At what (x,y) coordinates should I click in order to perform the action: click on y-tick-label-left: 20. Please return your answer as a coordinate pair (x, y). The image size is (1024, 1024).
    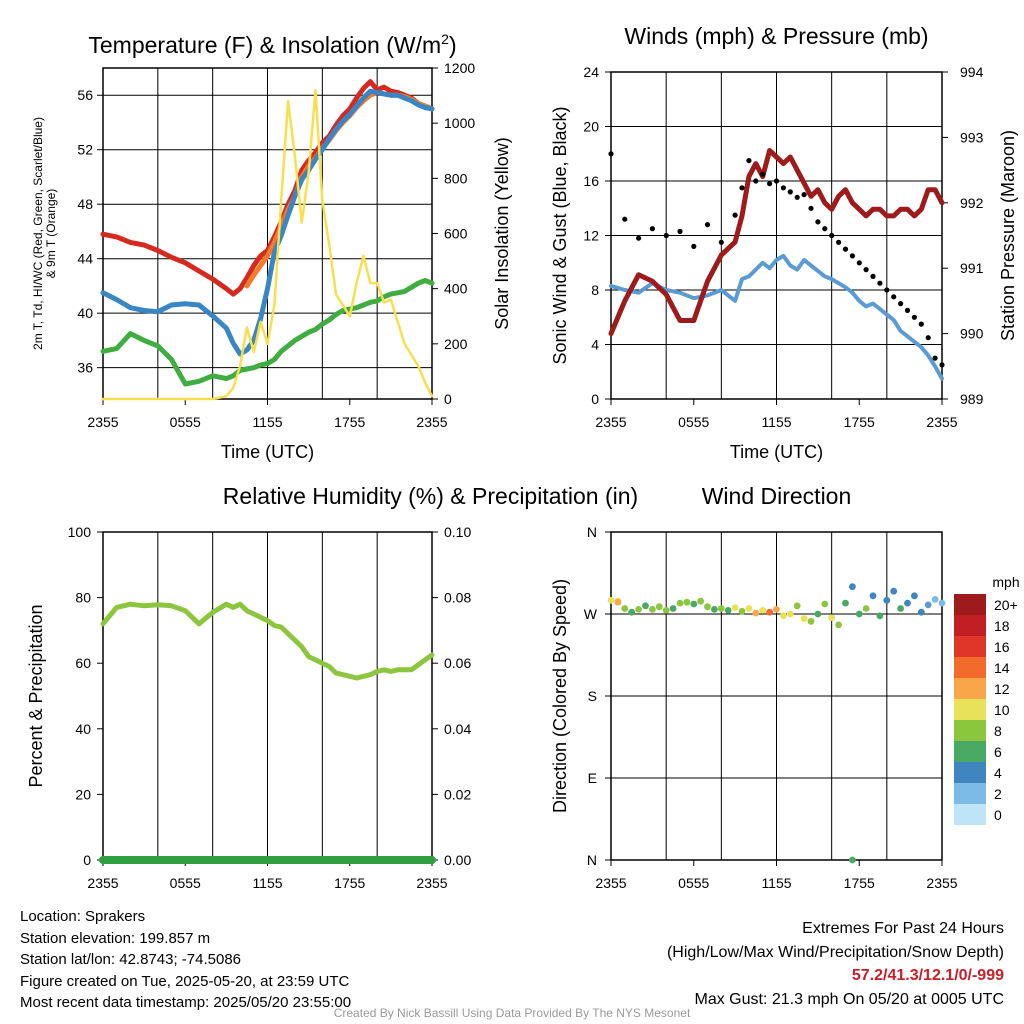
    Looking at the image, I should click on (83, 794).